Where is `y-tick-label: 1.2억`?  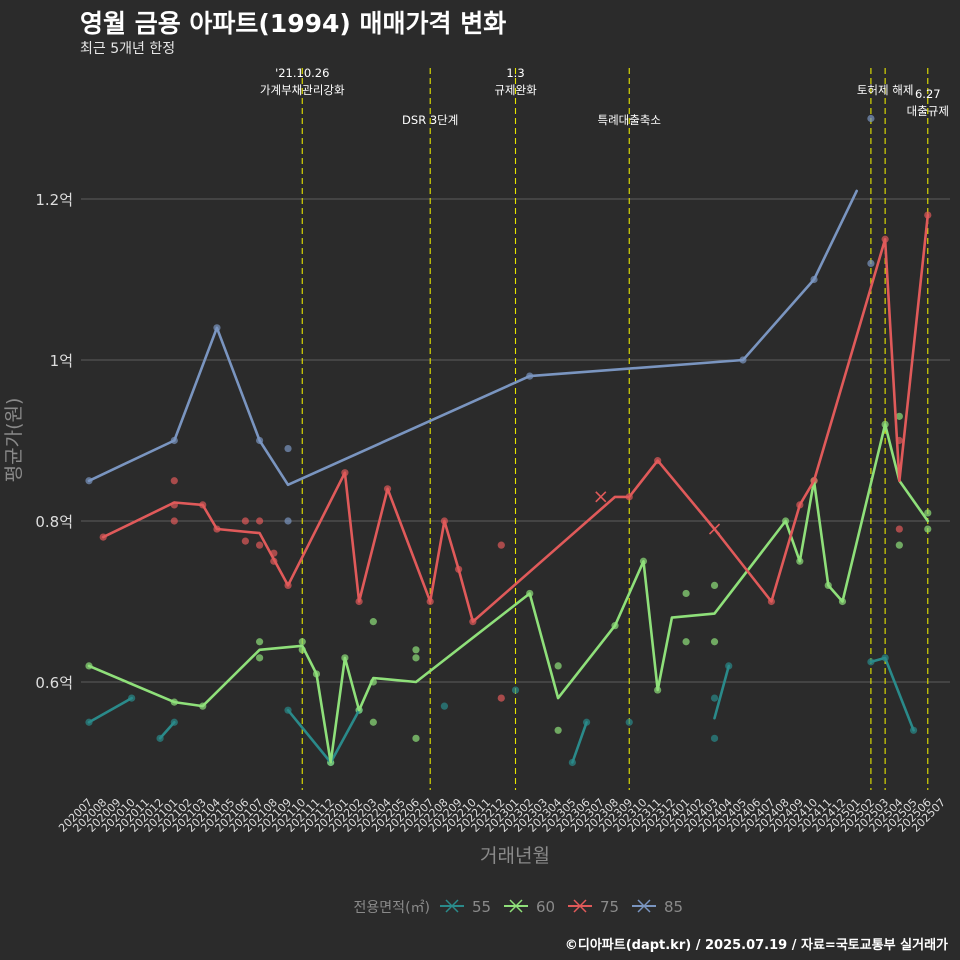
y-tick-label: 1.2억 is located at coordinates (54, 200).